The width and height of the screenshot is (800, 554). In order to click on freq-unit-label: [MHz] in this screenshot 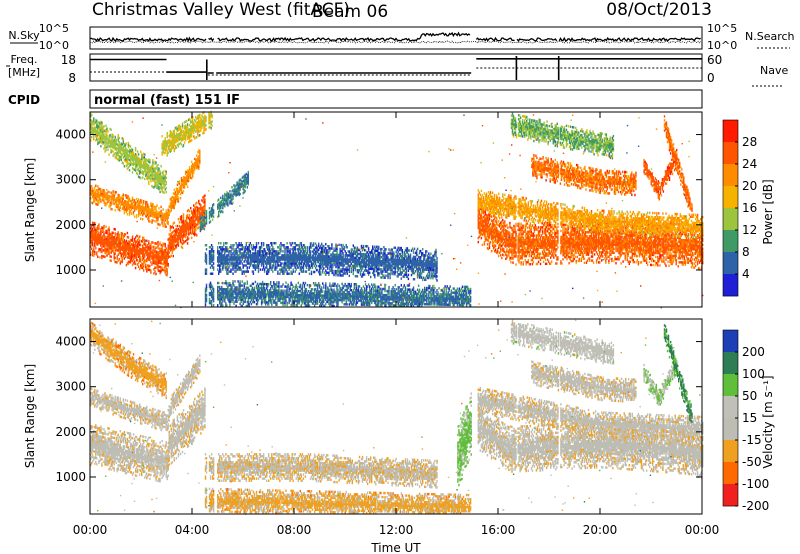, I will do `click(24, 72)`.